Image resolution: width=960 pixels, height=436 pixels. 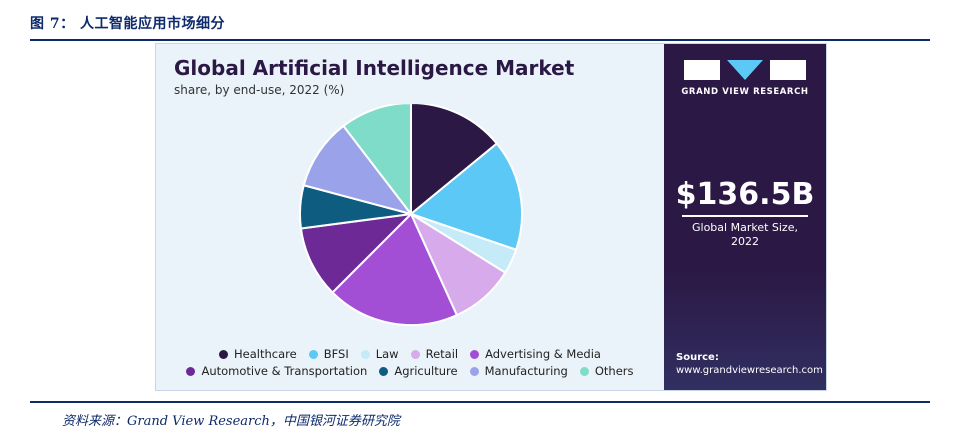 I want to click on market-size-label-line2: 2022, so click(x=745, y=241).